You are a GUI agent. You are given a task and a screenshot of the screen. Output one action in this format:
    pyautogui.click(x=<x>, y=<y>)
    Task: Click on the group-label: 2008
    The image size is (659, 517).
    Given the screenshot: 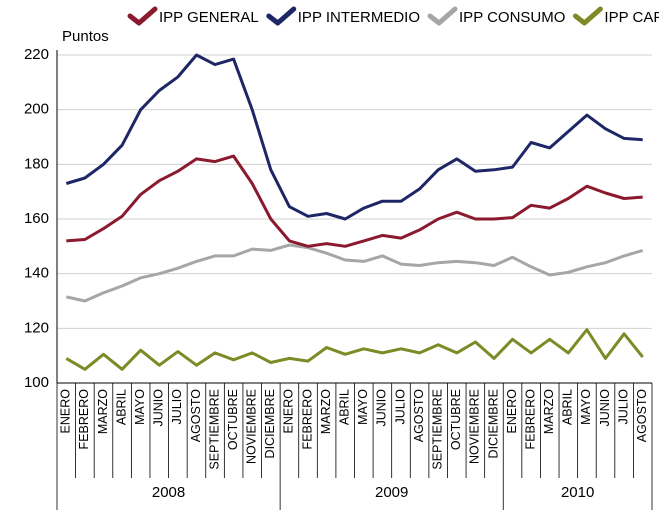 What is the action you would take?
    pyautogui.click(x=168, y=492)
    